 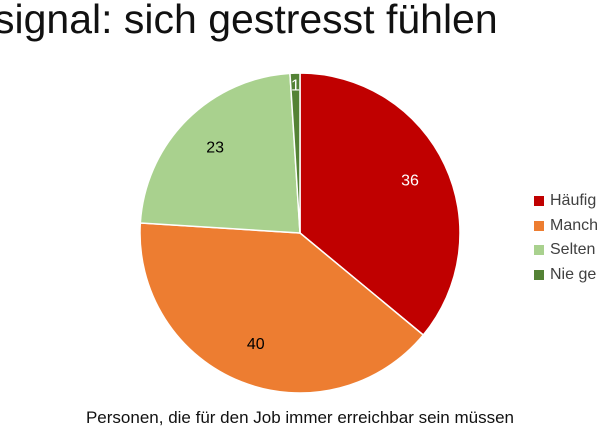 What do you see at coordinates (573, 250) in the screenshot?
I see `legend-label: Selten` at bounding box center [573, 250].